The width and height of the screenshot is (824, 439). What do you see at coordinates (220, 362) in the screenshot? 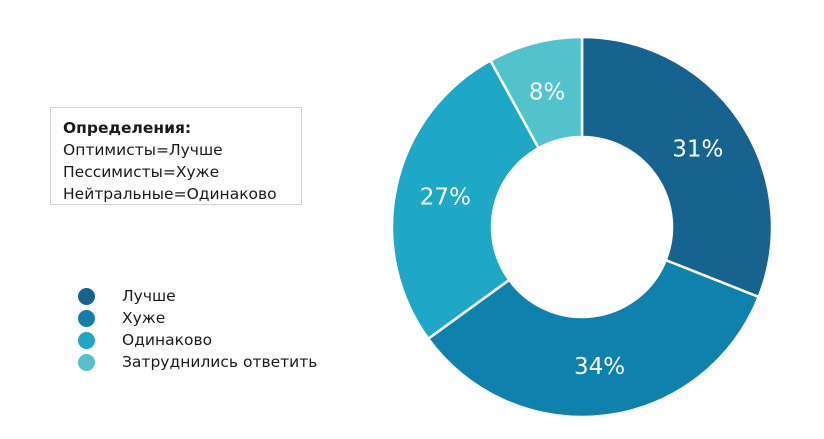
I see `legend-label-undecided: Затруднились ответить` at bounding box center [220, 362].